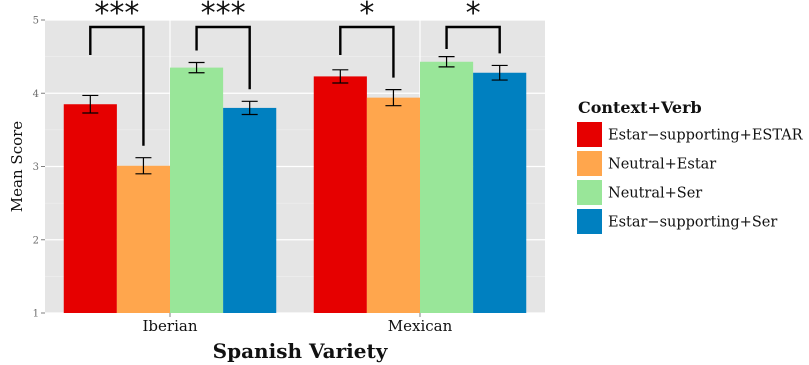 This screenshot has height=365, width=809. I want to click on y-tick-label: 1, so click(36, 314).